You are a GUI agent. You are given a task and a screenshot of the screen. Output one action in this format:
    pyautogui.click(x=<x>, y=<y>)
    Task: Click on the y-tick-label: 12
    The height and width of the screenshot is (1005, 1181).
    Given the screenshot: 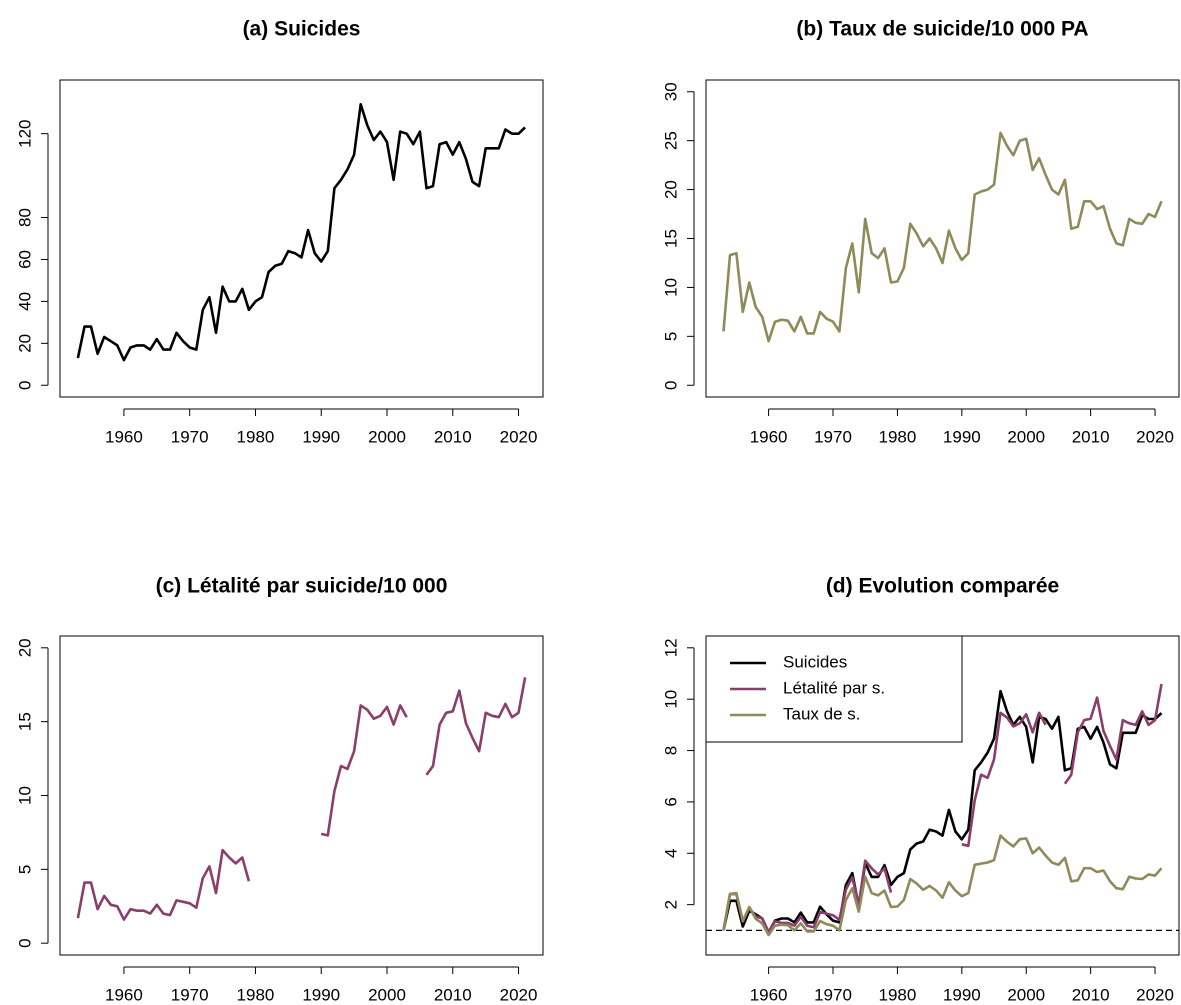 What is the action you would take?
    pyautogui.click(x=670, y=647)
    